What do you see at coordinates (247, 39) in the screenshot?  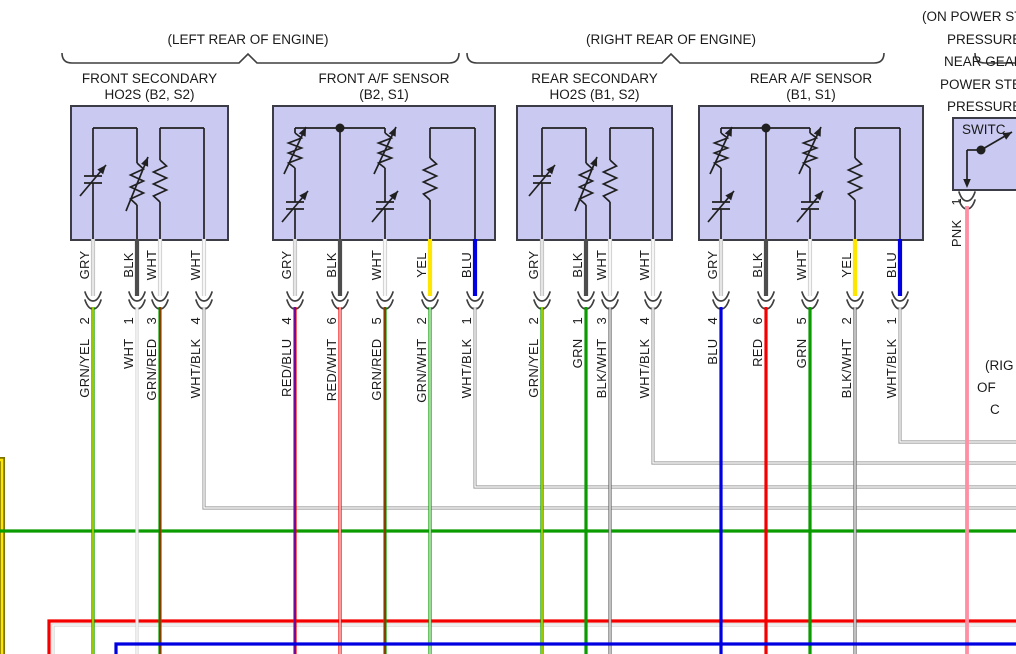 I see `group-label: (LEFT REAR OF ENGINE)` at bounding box center [247, 39].